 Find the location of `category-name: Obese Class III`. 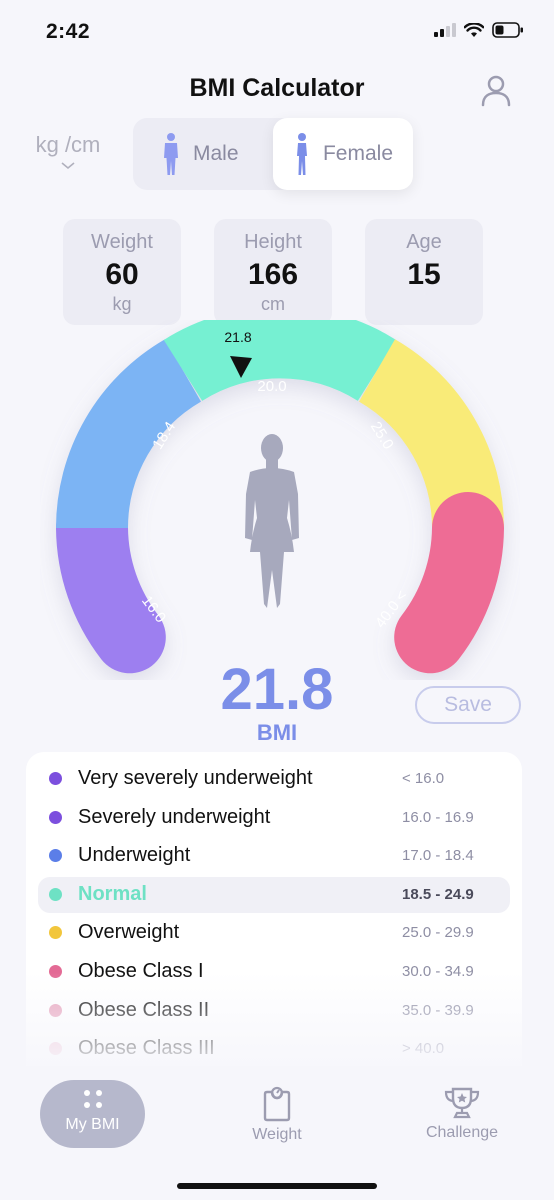

category-name: Obese Class III is located at coordinates (146, 1048).